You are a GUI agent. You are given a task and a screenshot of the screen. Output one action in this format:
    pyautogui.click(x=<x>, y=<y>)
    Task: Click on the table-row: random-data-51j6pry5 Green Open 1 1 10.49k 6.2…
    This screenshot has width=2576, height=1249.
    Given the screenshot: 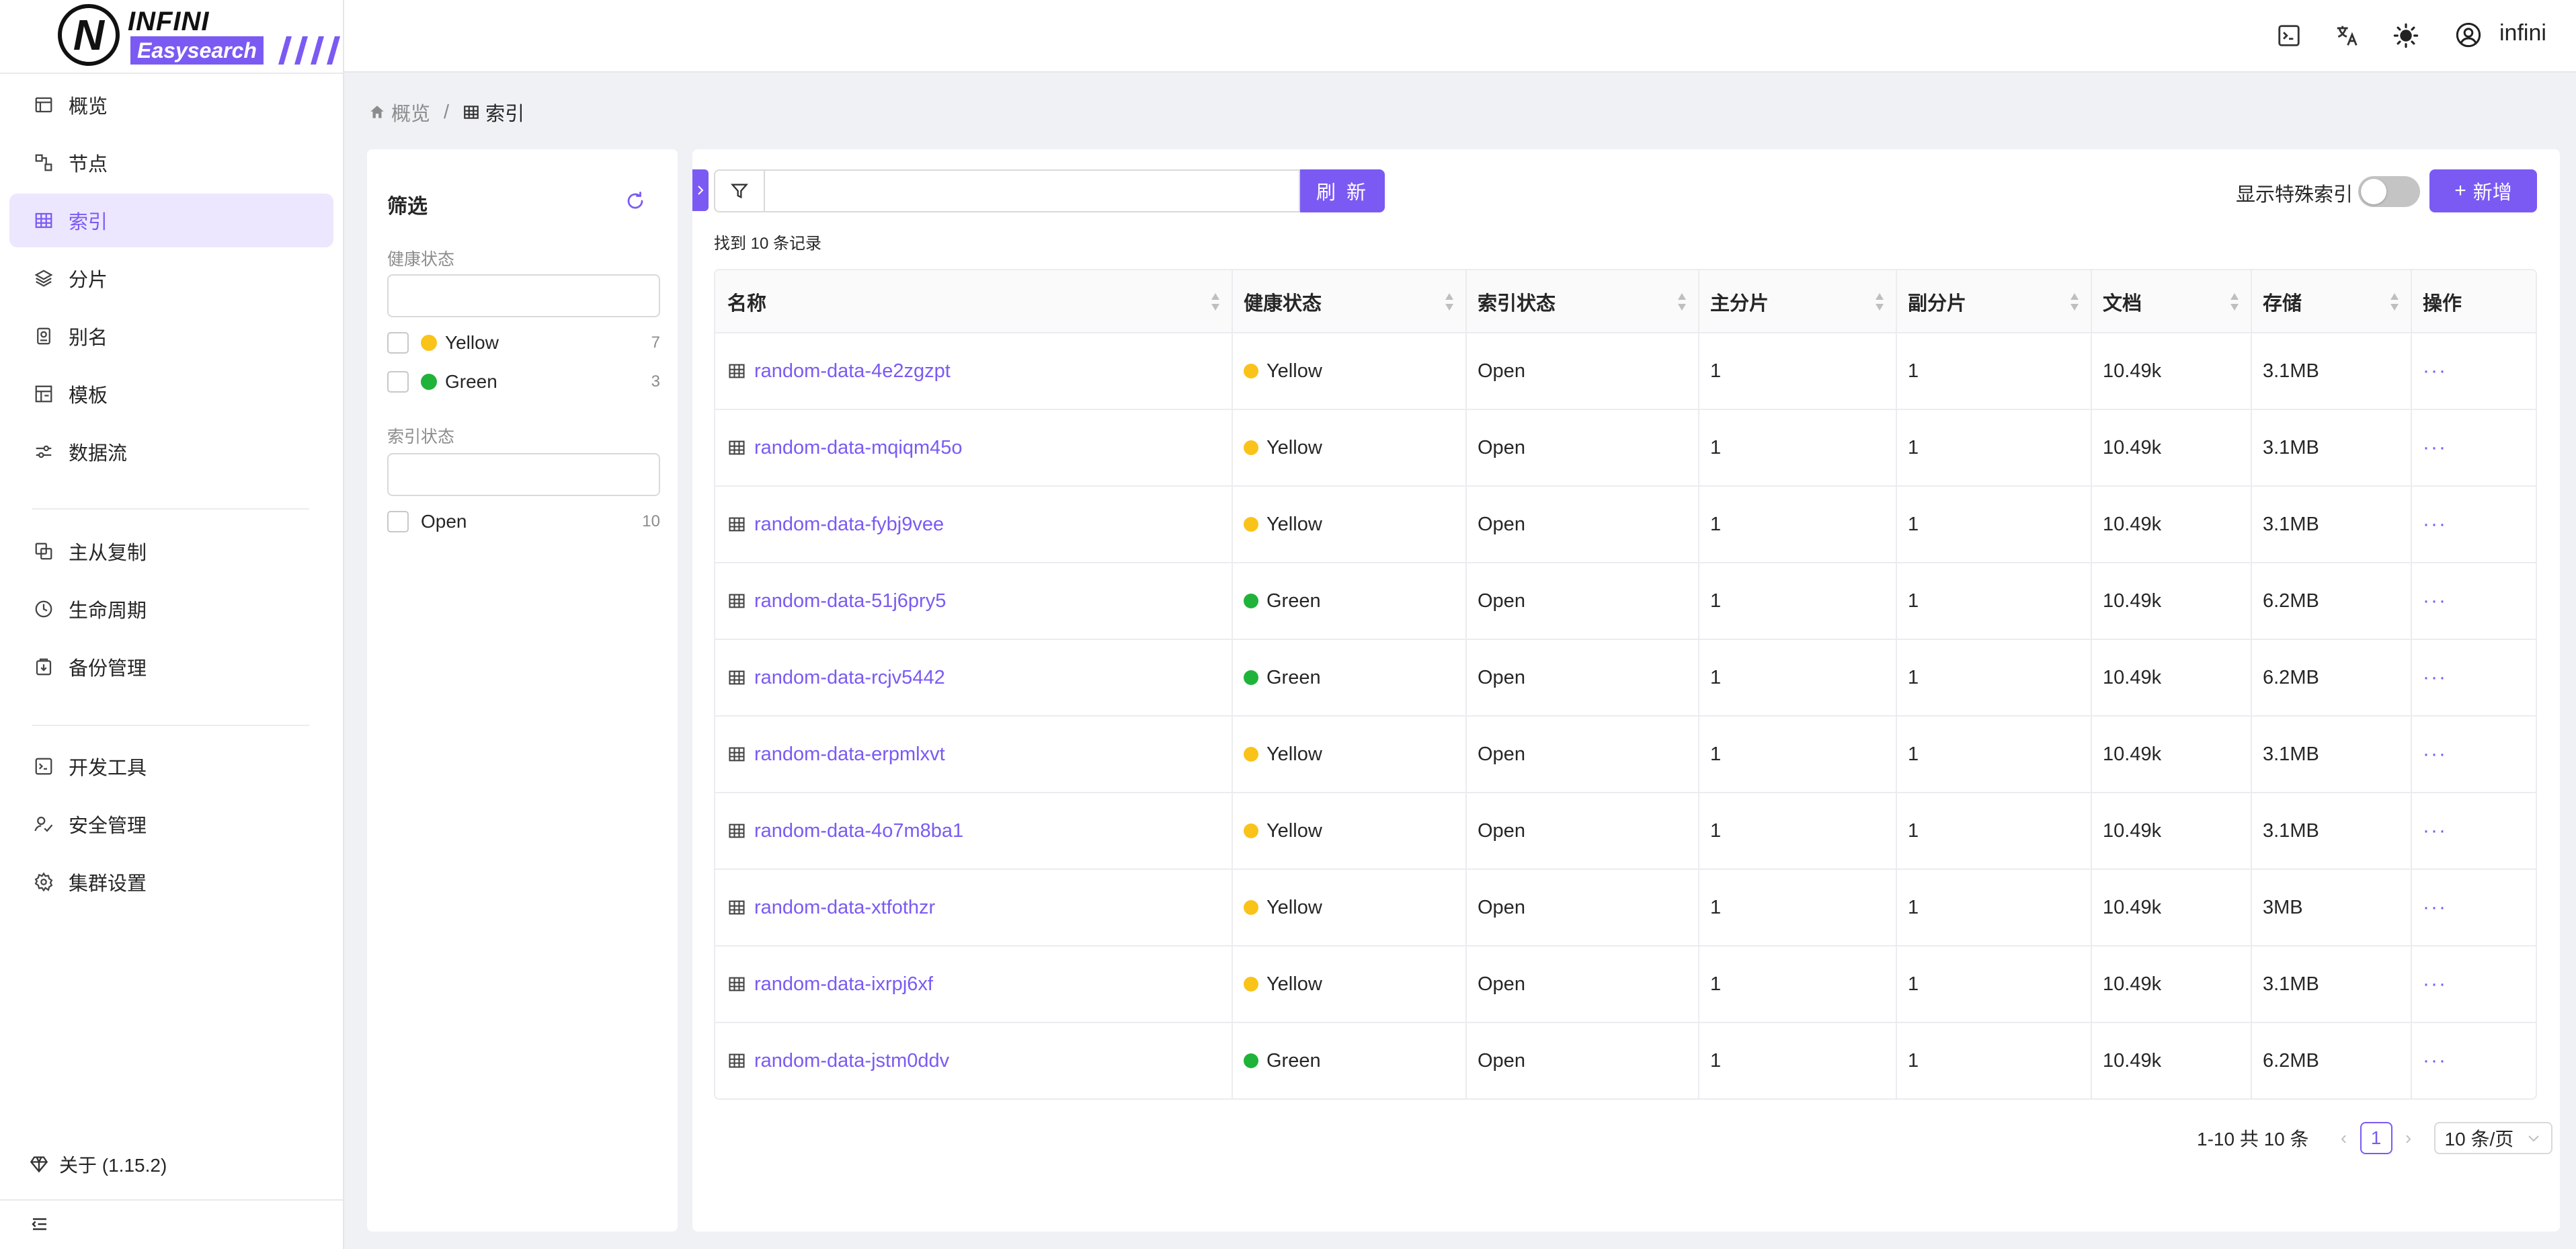 What is the action you would take?
    pyautogui.click(x=1625, y=601)
    